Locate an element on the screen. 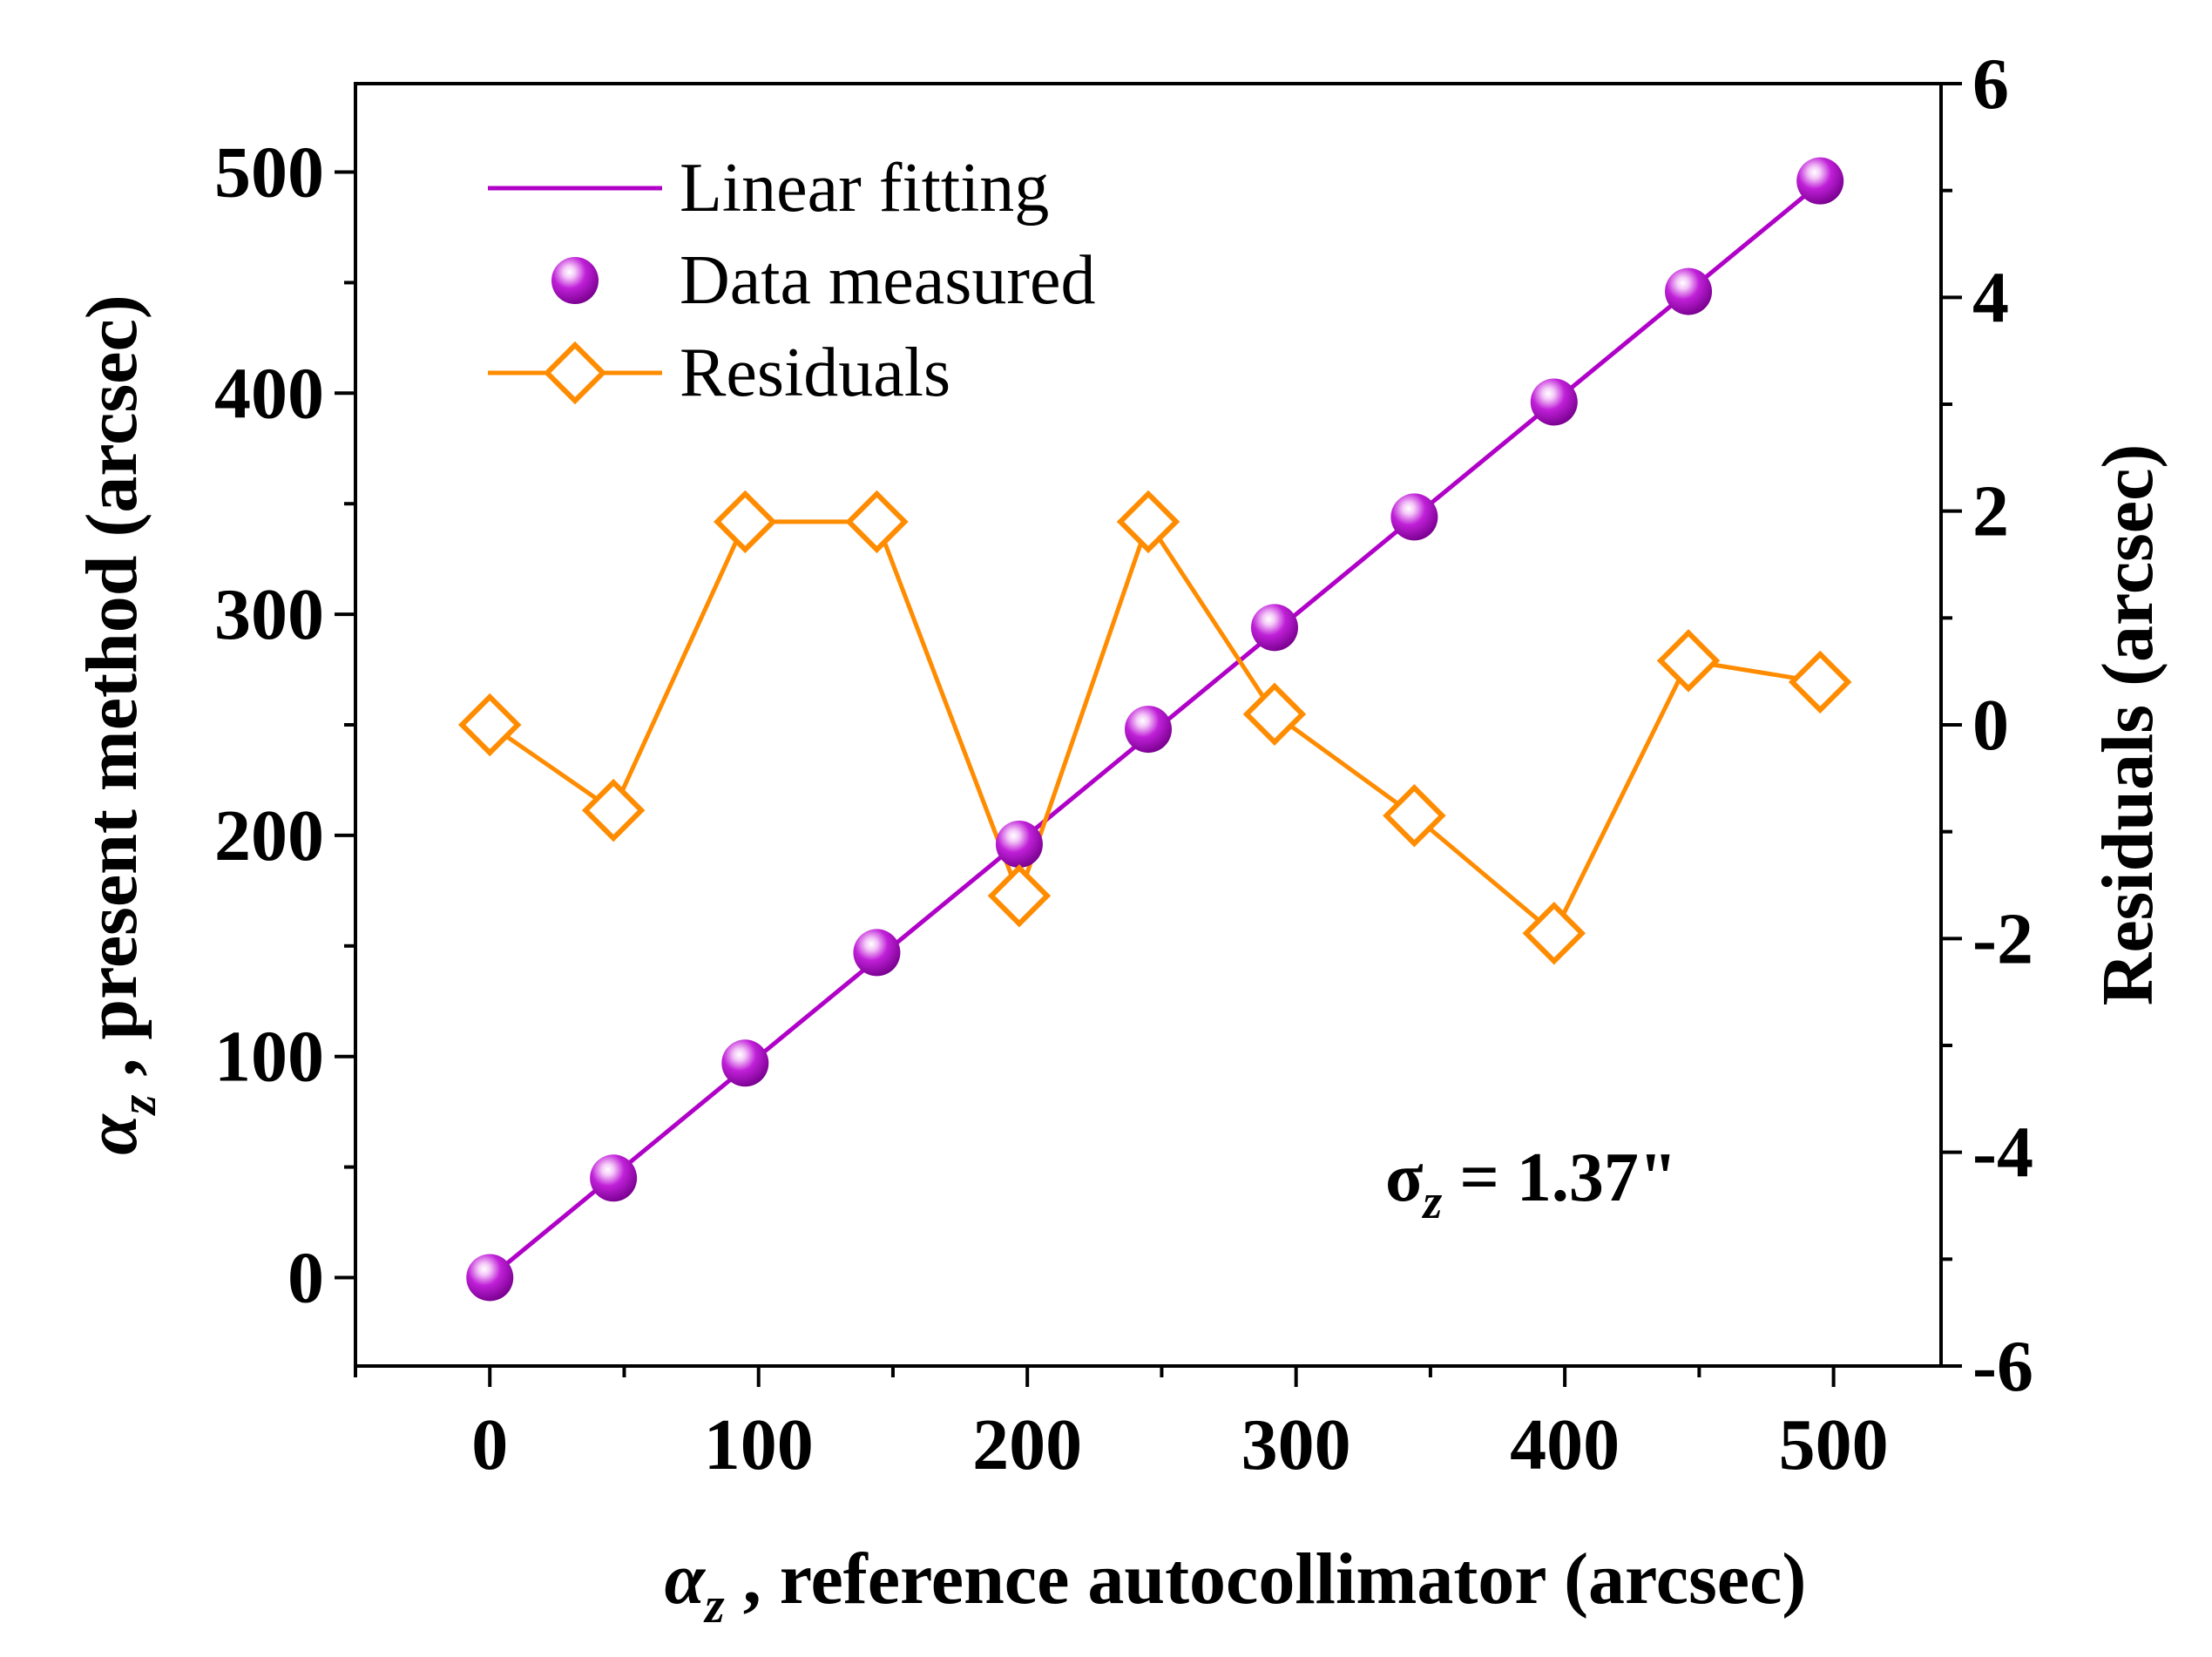 This screenshot has width=2212, height=1657. x-axis-title: αz , reference autocollimator (arcsec) is located at coordinates (1236, 1586).